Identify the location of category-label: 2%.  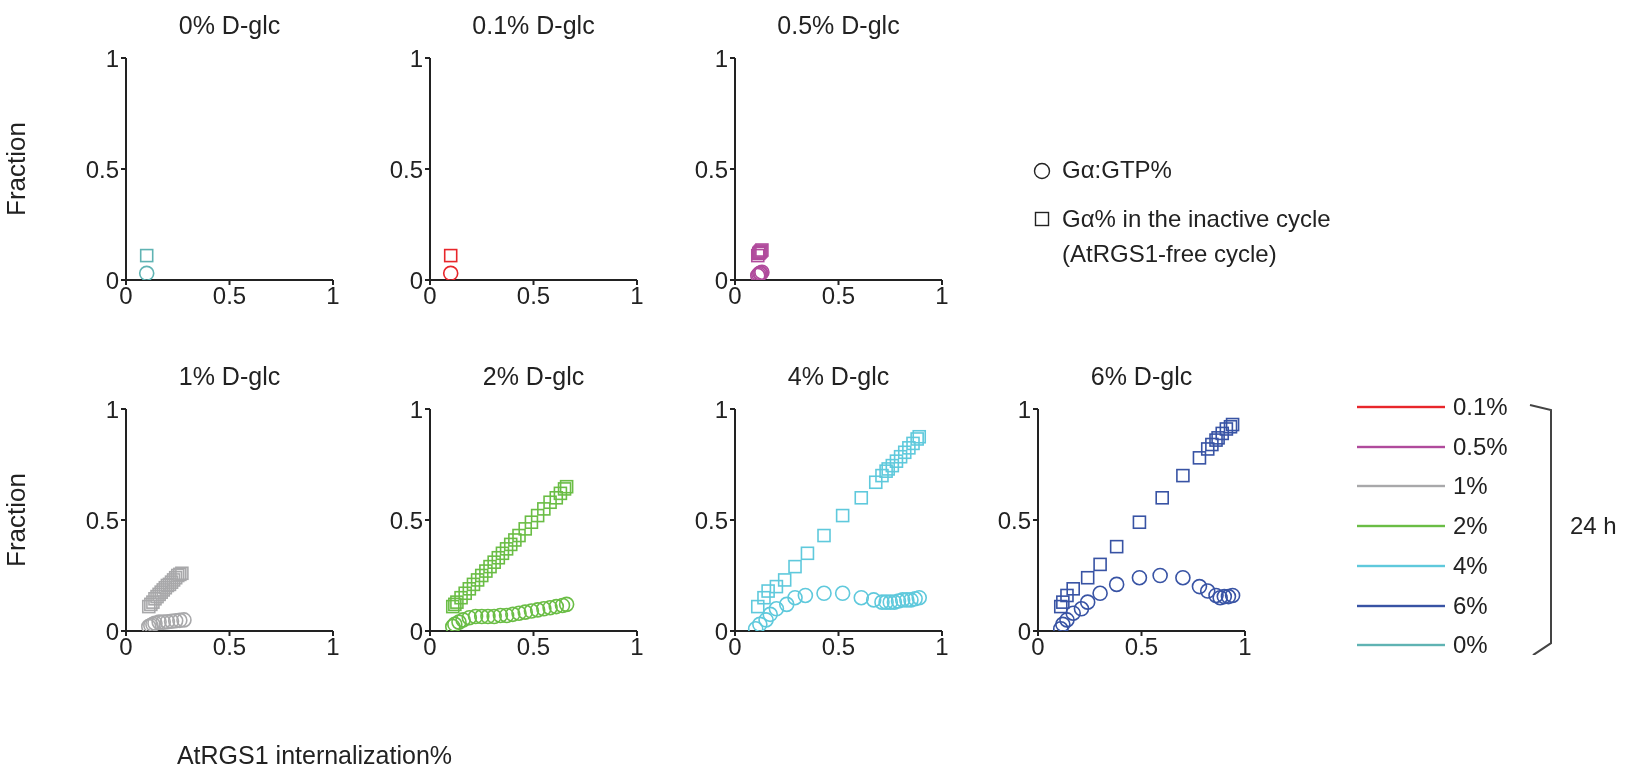
(1470, 526).